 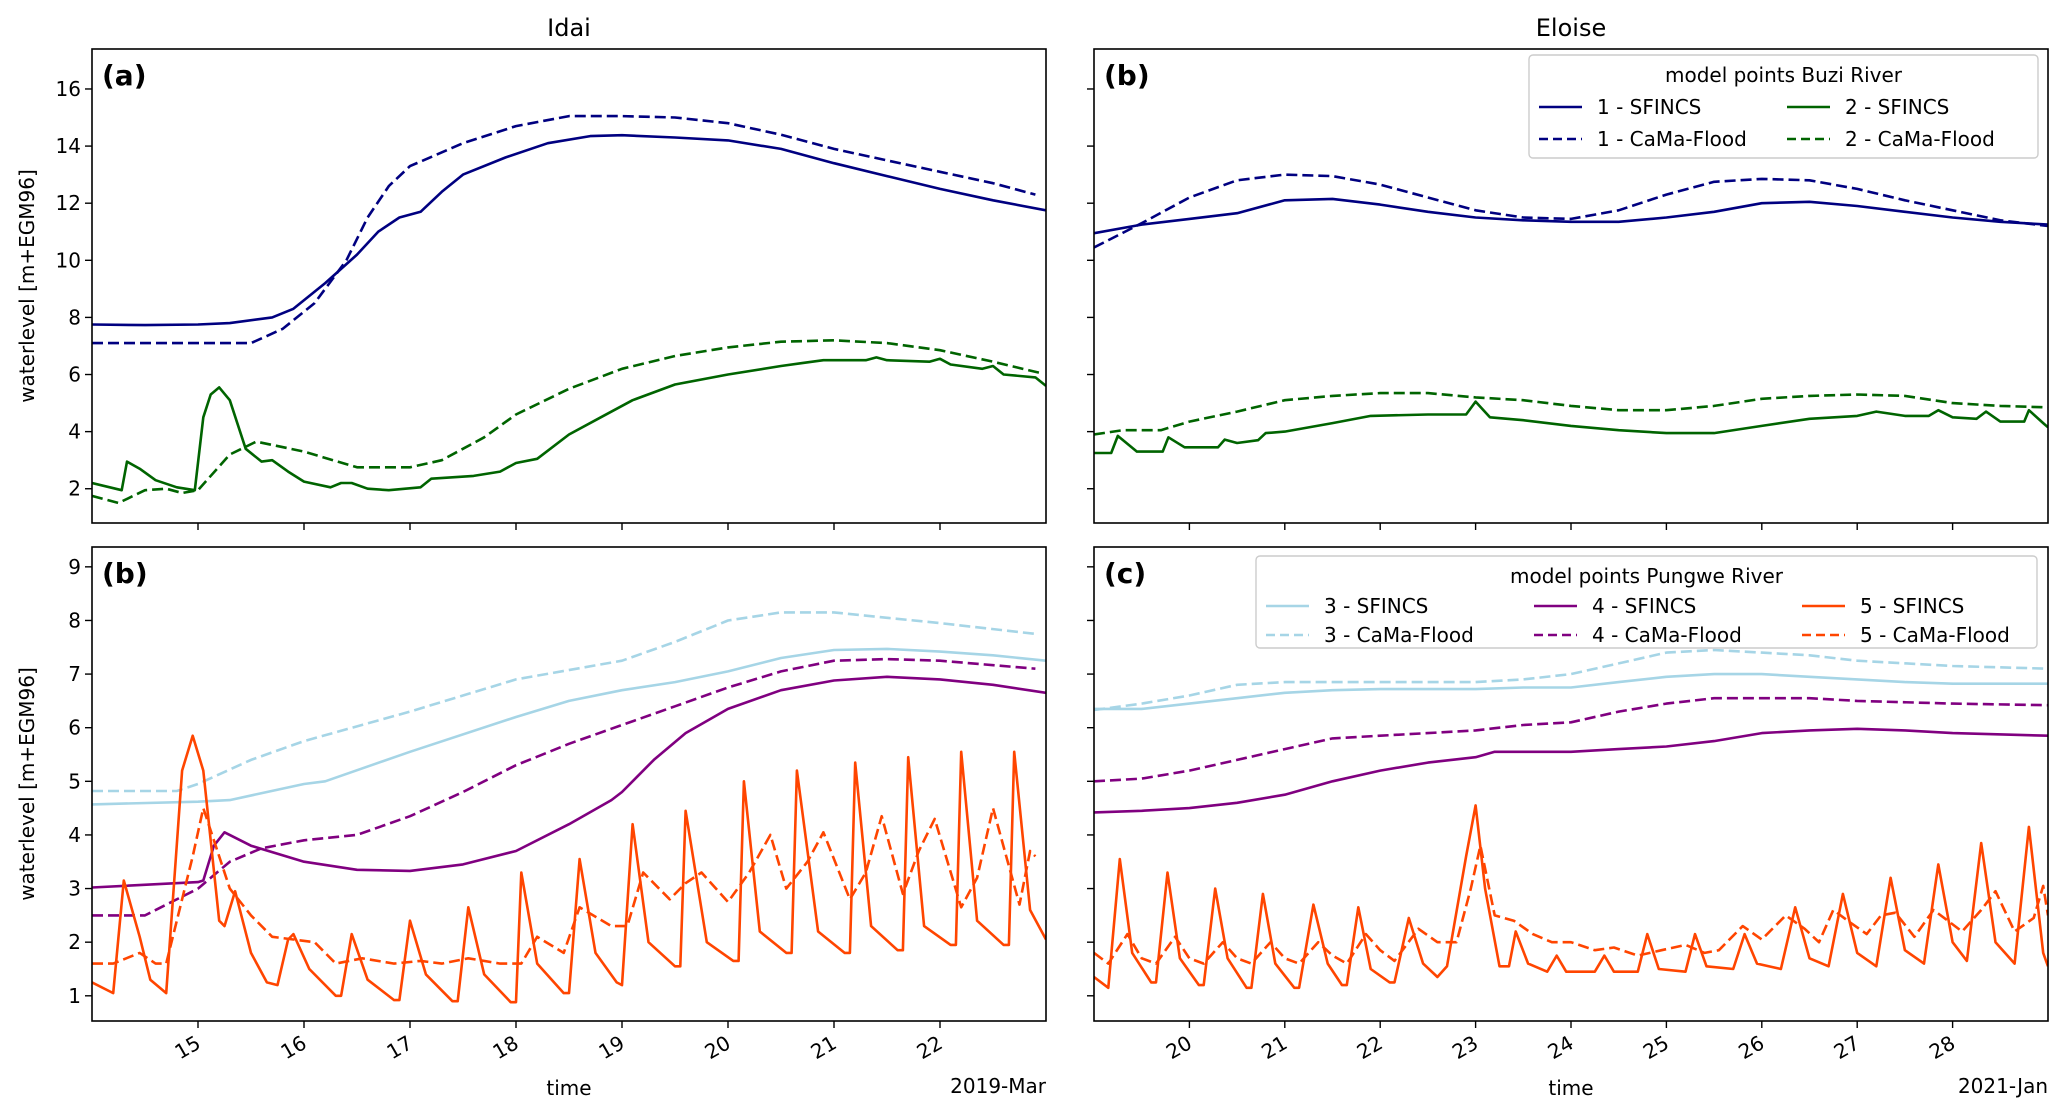 I want to click on x-offset-label-right: 2021-Jan, so click(x=2003, y=1086).